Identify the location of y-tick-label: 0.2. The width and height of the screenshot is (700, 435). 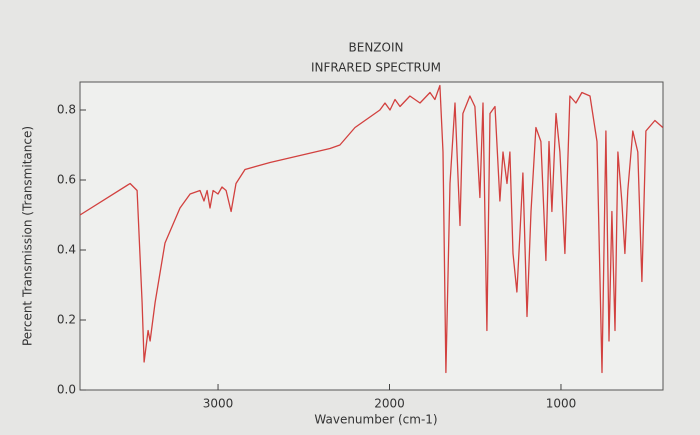
(66, 320).